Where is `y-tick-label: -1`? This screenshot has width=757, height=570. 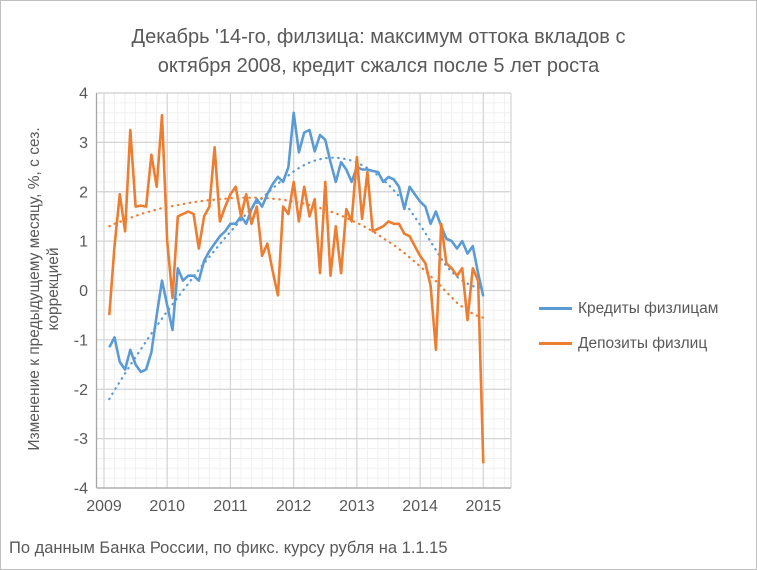
y-tick-label: -1 is located at coordinates (81, 340).